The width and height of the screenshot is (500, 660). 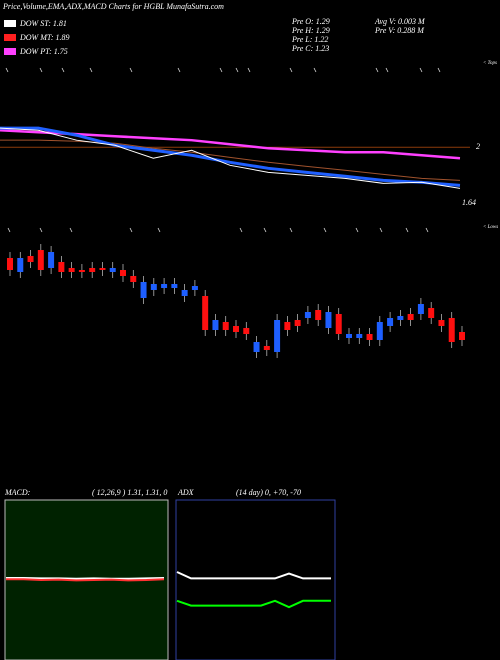 I want to click on legend-label: DOW ST: 1.81, so click(x=43, y=23).